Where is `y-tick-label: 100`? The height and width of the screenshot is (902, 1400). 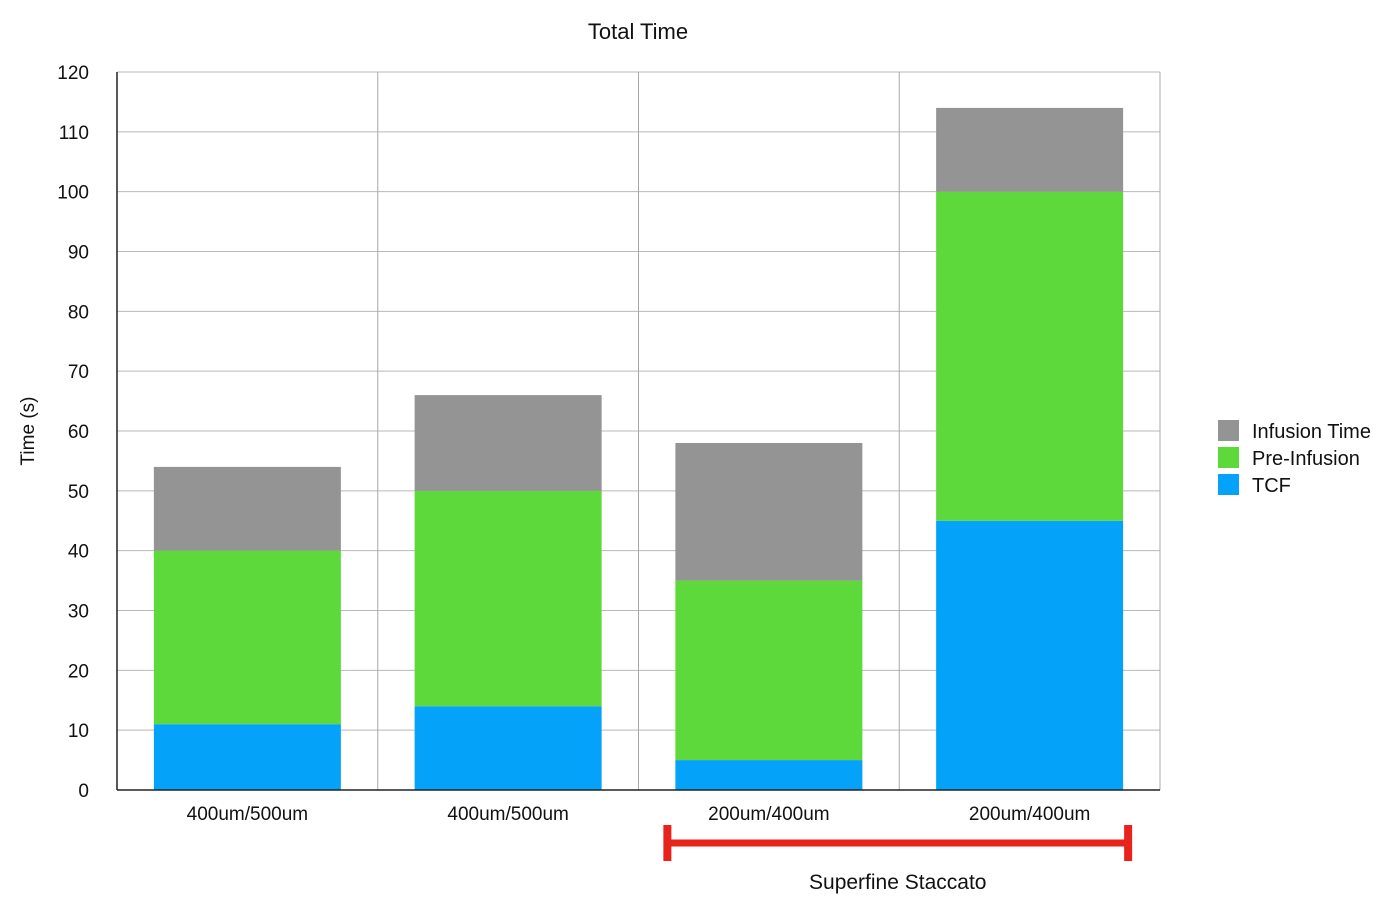 y-tick-label: 100 is located at coordinates (73, 193).